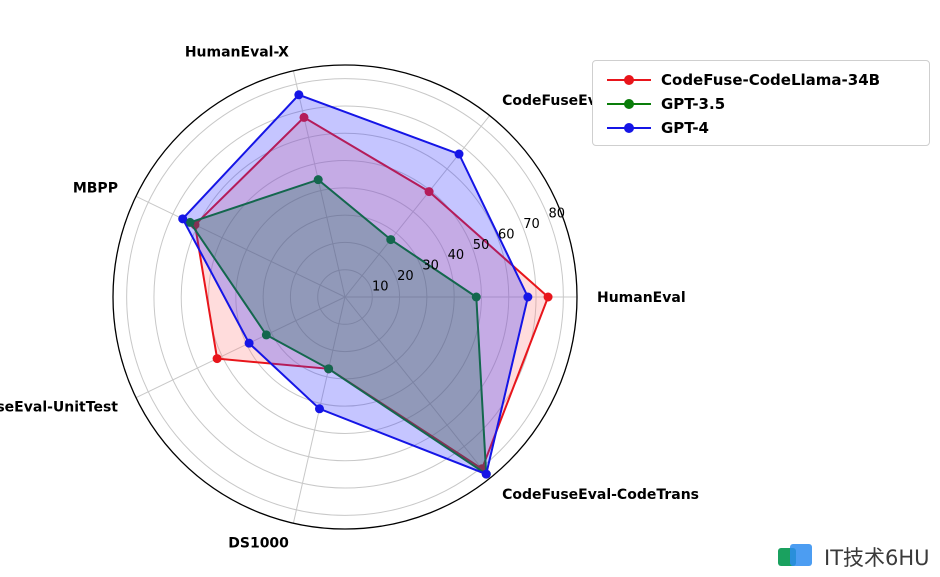 The image size is (940, 577). Describe the element at coordinates (771, 80) in the screenshot. I see `legend-label-0: CodeFuse-CodeLlama-34B` at that location.